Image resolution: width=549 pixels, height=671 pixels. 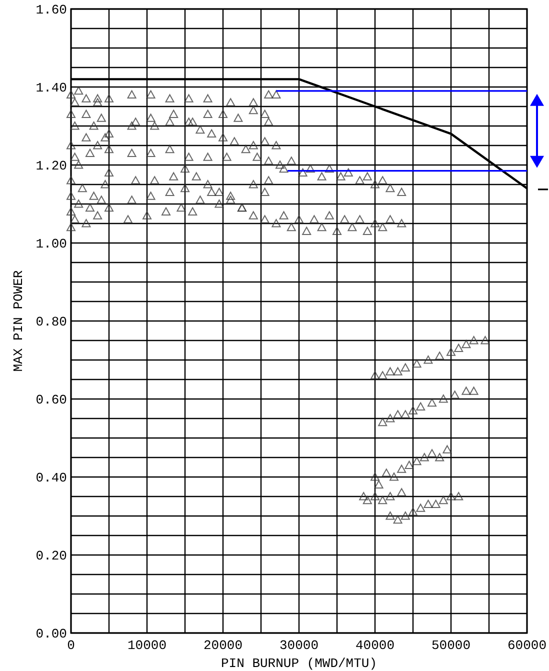 What do you see at coordinates (18, 321) in the screenshot?
I see `y-axis-title: MAX PIN POWER` at bounding box center [18, 321].